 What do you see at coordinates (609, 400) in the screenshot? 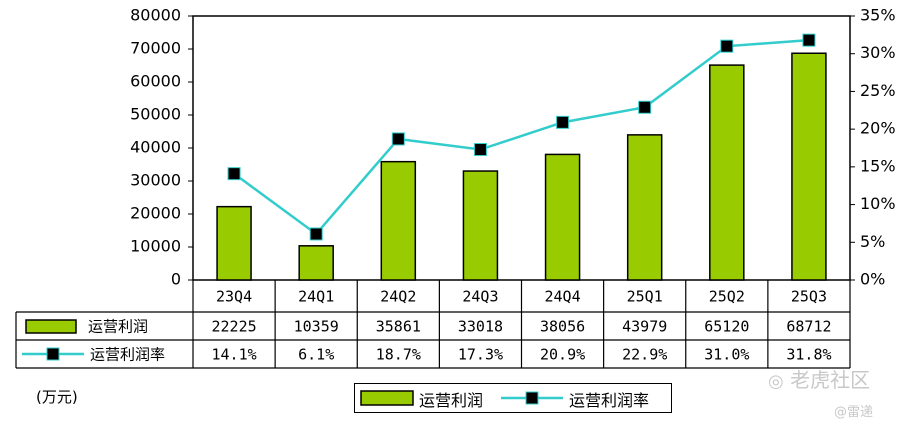
I see `legend-line-label: 运营利润率` at bounding box center [609, 400].